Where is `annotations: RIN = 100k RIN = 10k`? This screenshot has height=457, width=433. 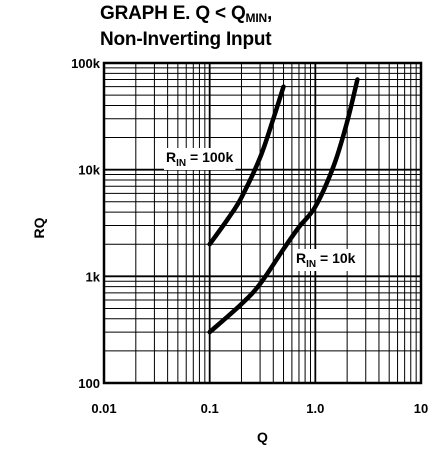
annotations: RIN = 100k RIN = 10k is located at coordinates (261, 209).